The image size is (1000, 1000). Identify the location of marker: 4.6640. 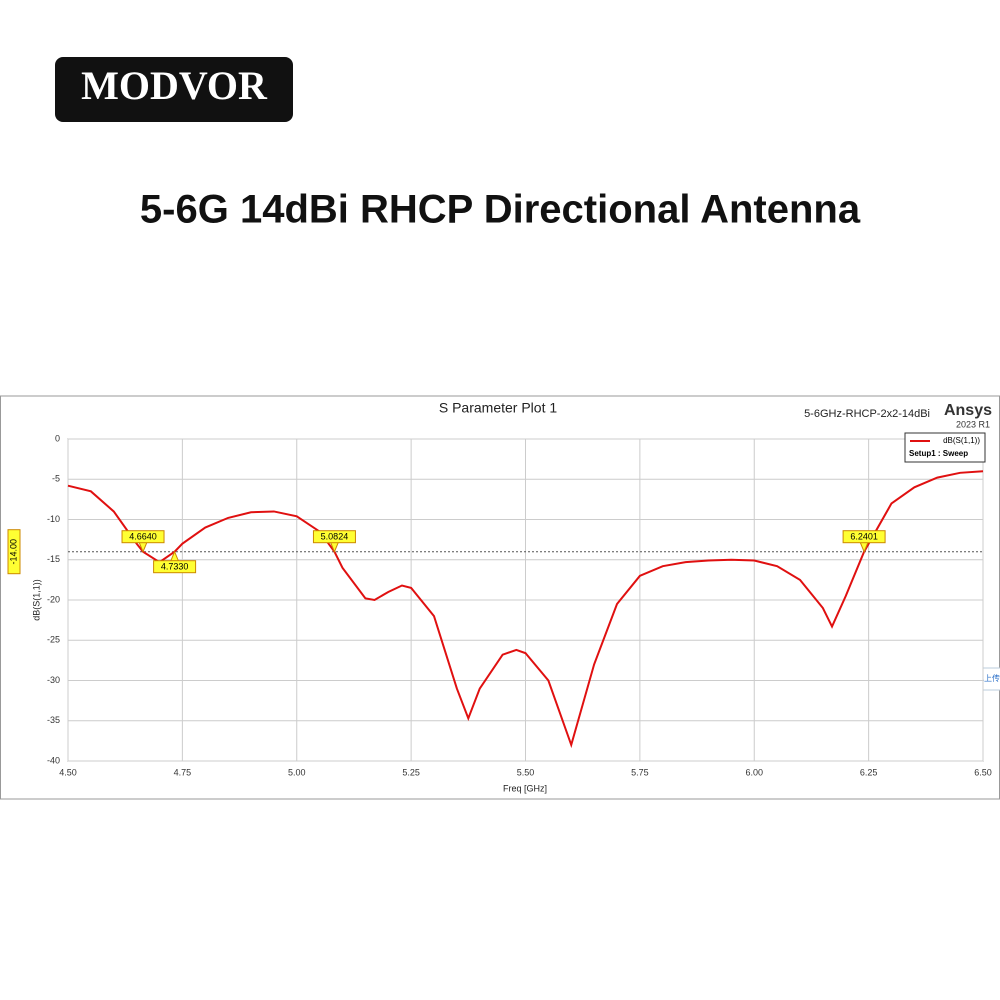
(143, 542).